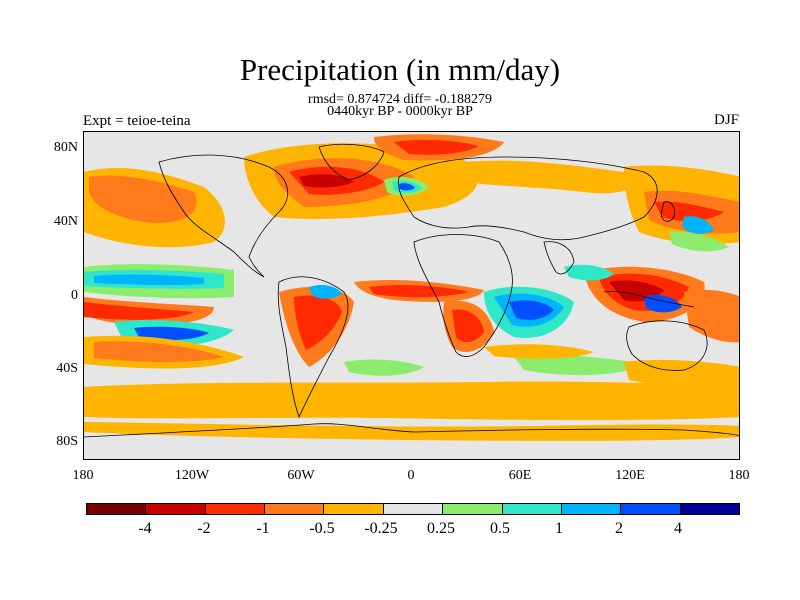 The height and width of the screenshot is (600, 800). I want to click on colorbar-label: 4, so click(678, 528).